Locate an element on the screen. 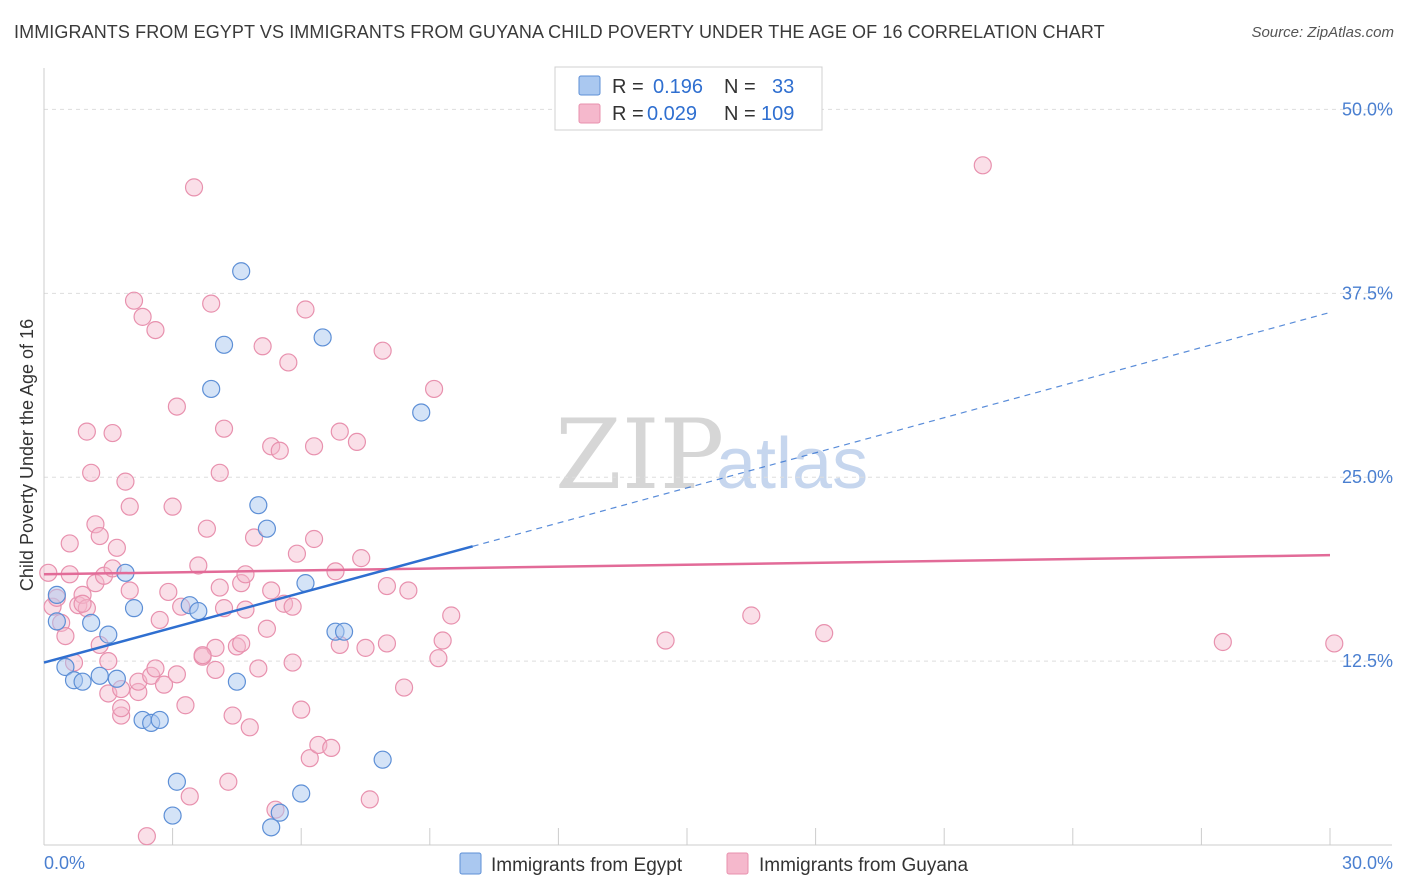  egypt-r-value: 0.196 is located at coordinates (678, 87).